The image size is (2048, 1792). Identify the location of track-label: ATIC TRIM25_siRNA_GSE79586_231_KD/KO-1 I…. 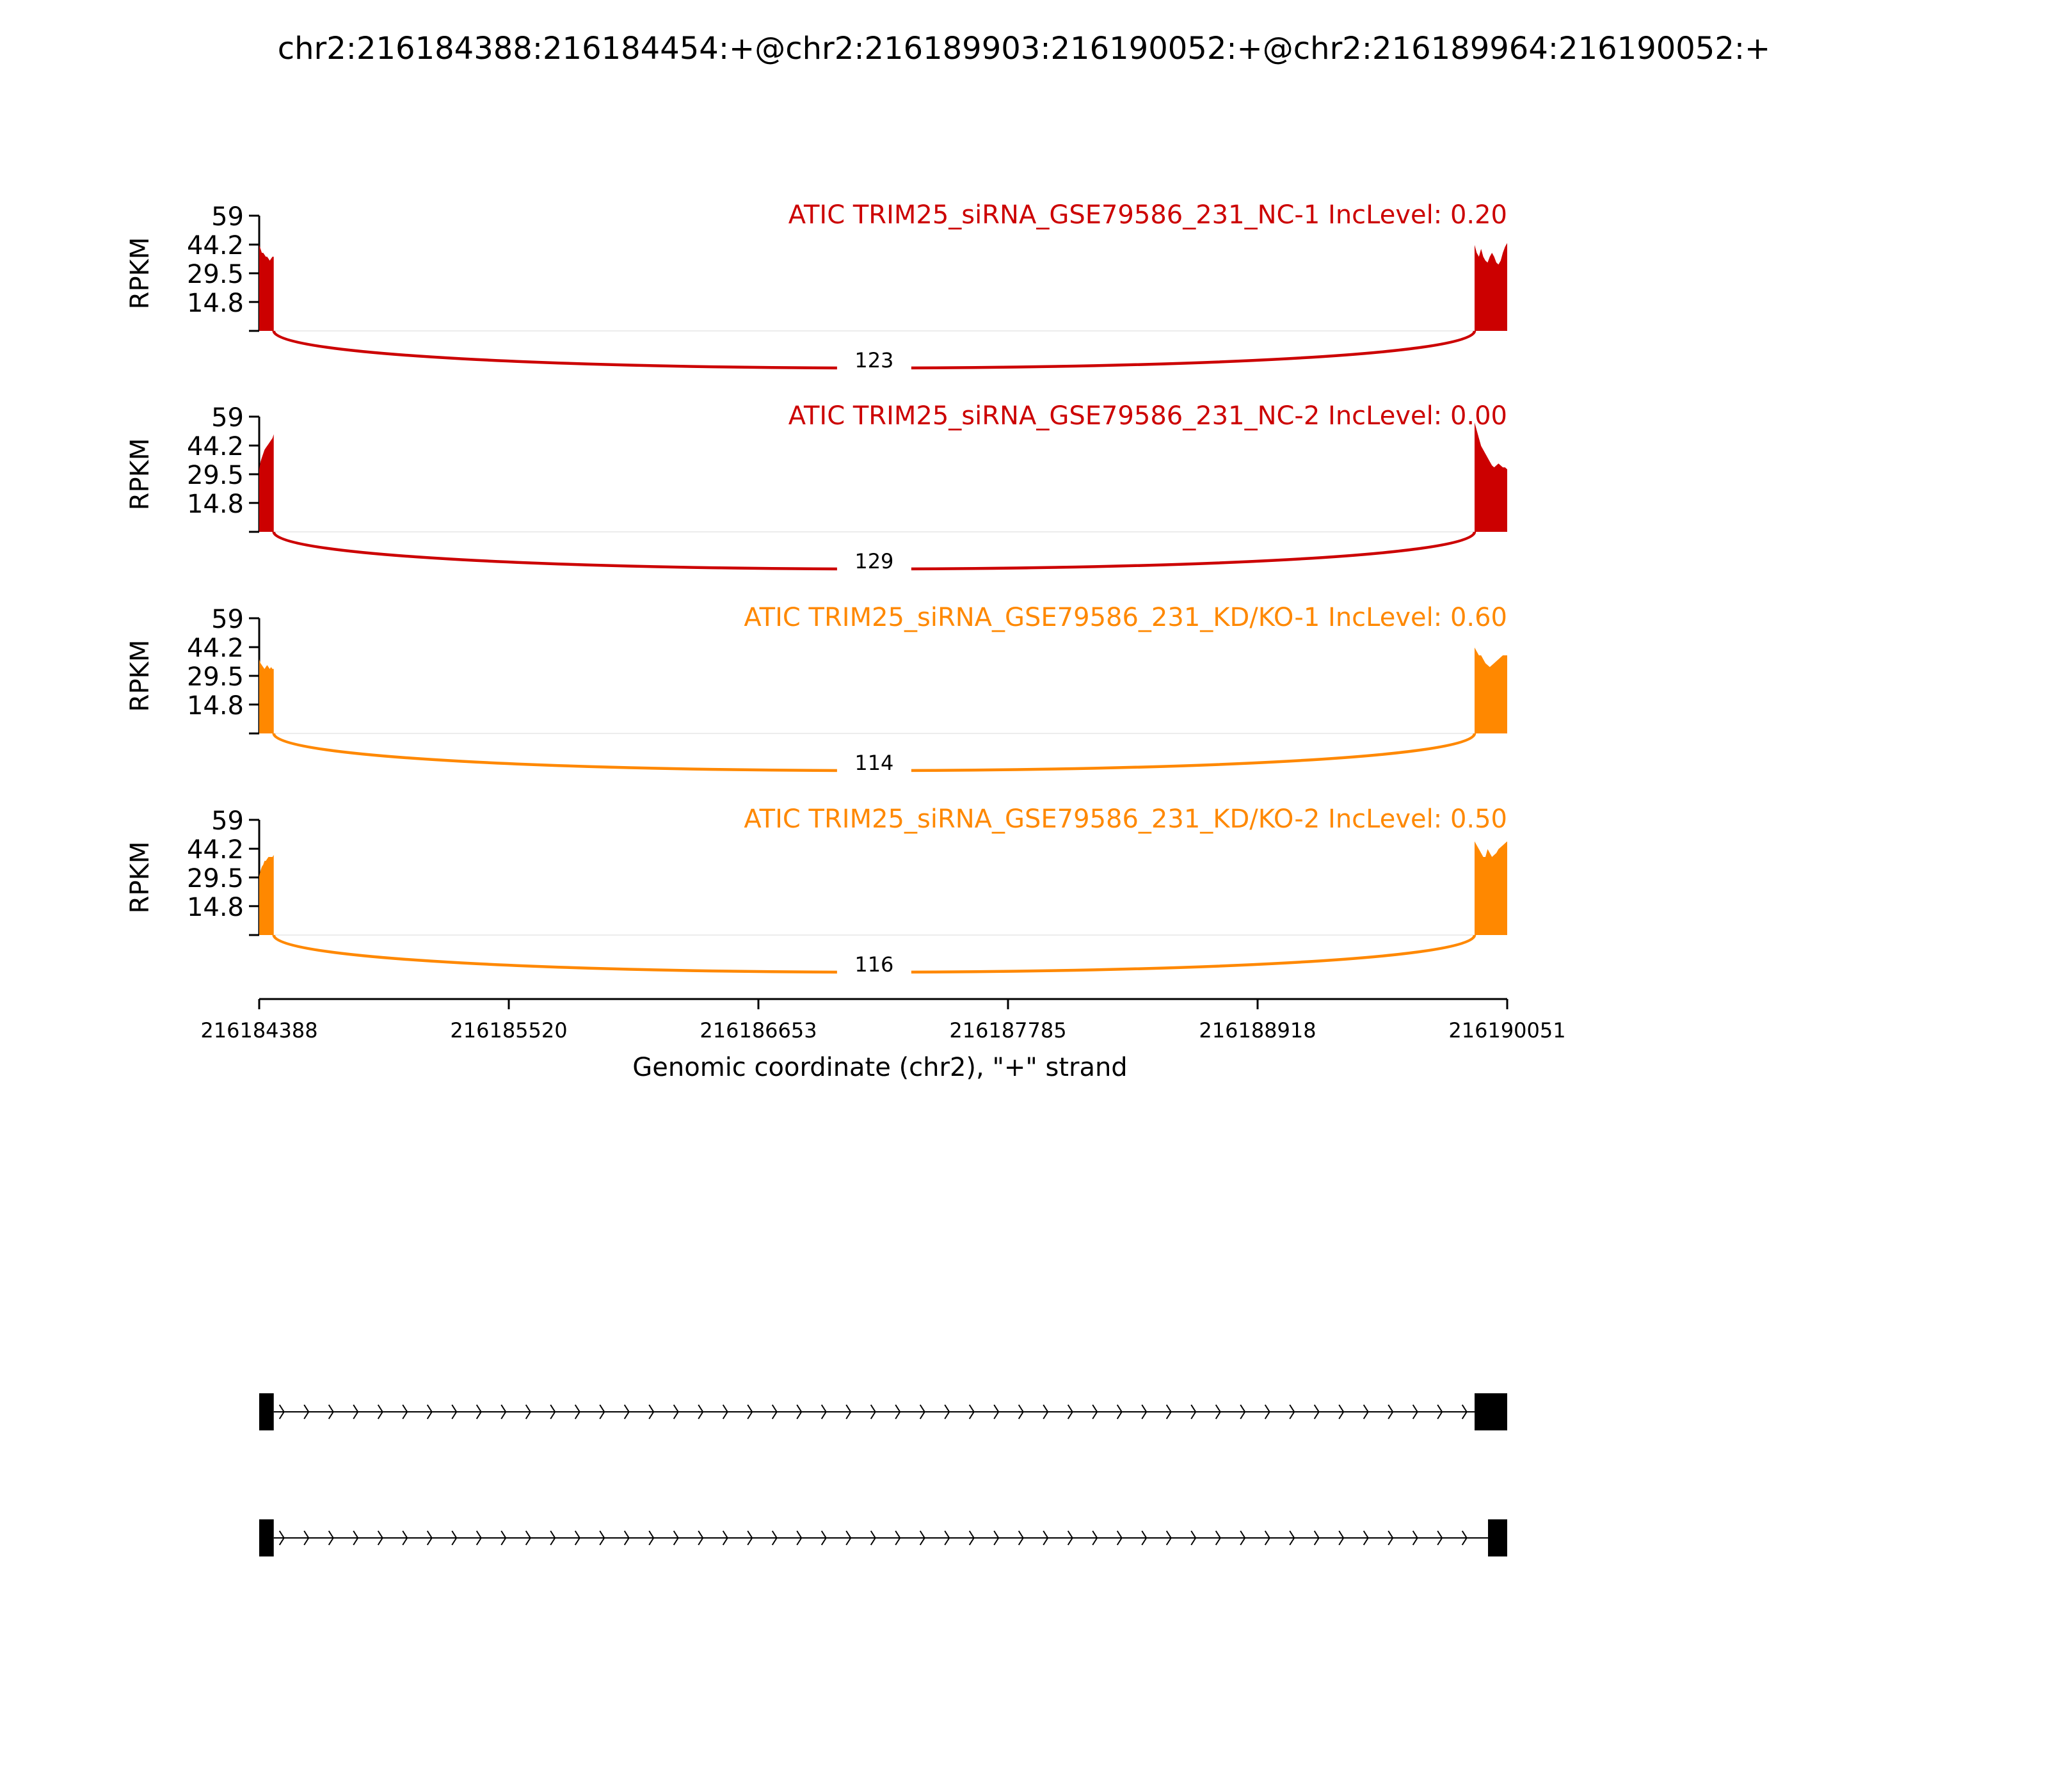
(1125, 617).